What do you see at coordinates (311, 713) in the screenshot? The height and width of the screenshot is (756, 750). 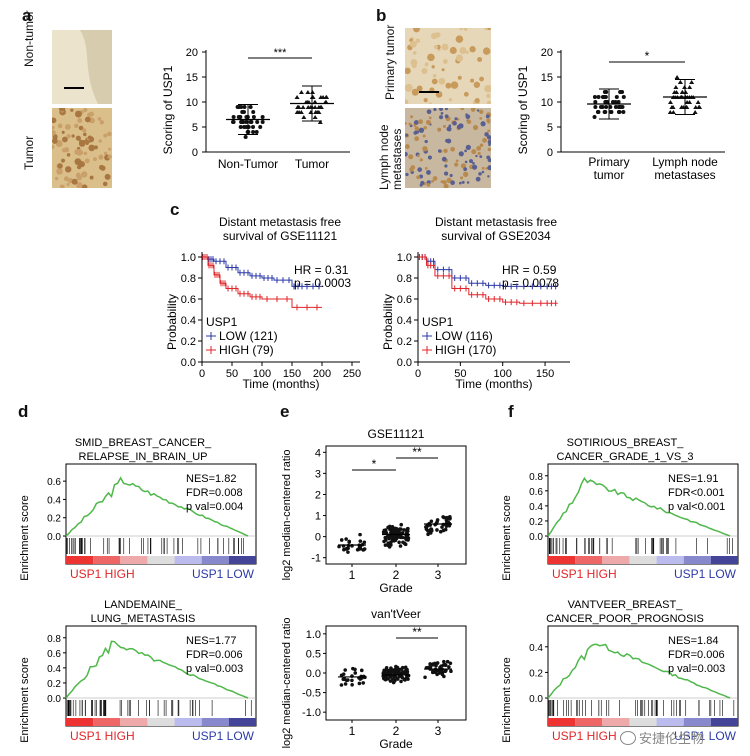 I see `y-tick-label: -1.0` at bounding box center [311, 713].